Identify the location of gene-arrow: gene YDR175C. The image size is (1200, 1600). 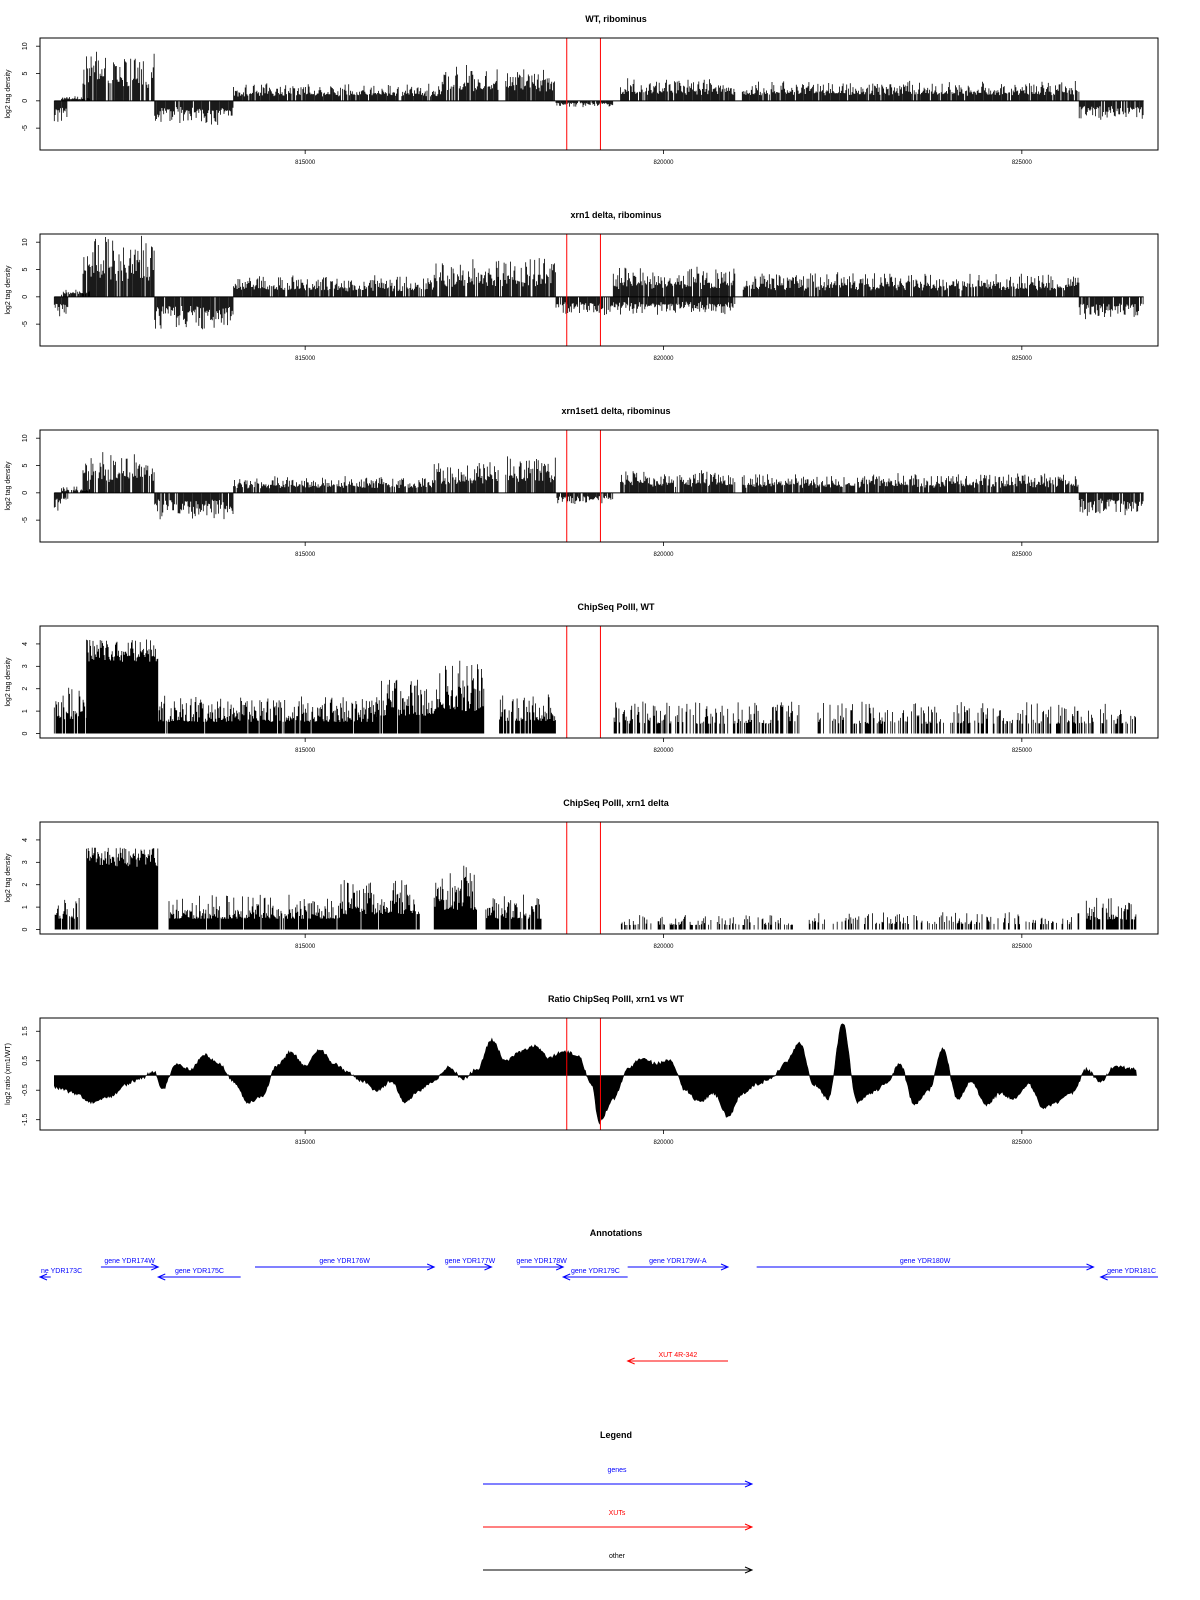
(198, 1274).